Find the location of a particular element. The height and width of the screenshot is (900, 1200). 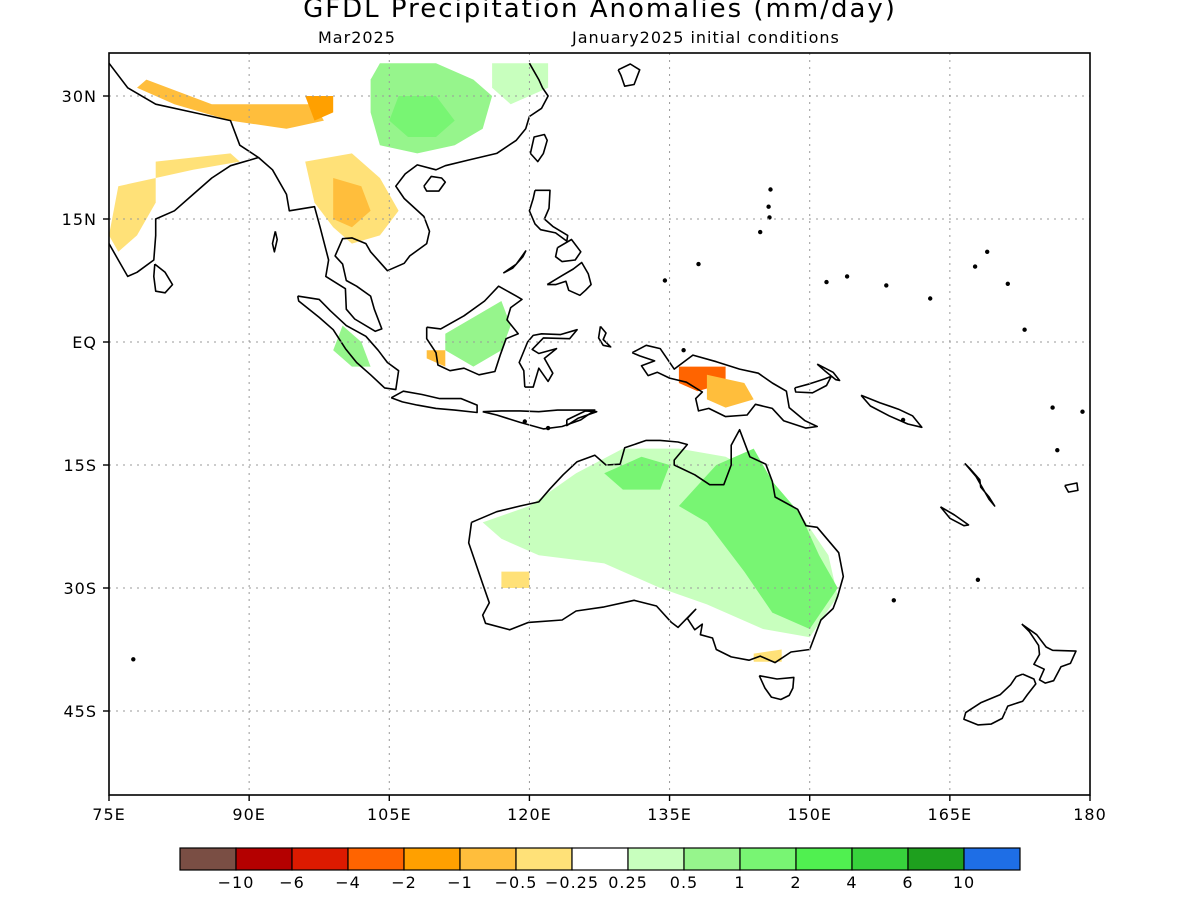

y-tick-label: EQ is located at coordinates (84, 342).